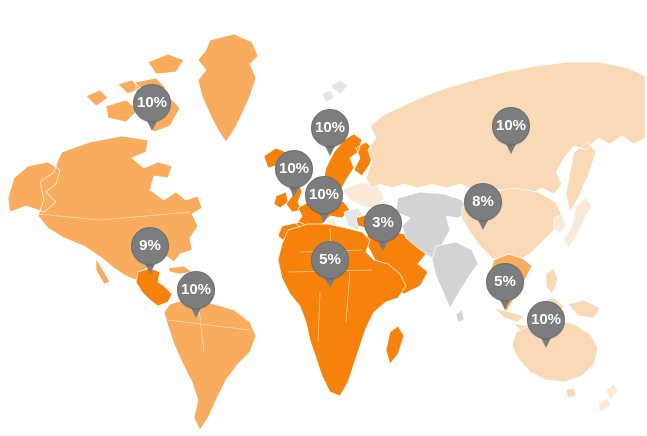  I want to click on map-marker-australia: 10%, so click(546, 326).